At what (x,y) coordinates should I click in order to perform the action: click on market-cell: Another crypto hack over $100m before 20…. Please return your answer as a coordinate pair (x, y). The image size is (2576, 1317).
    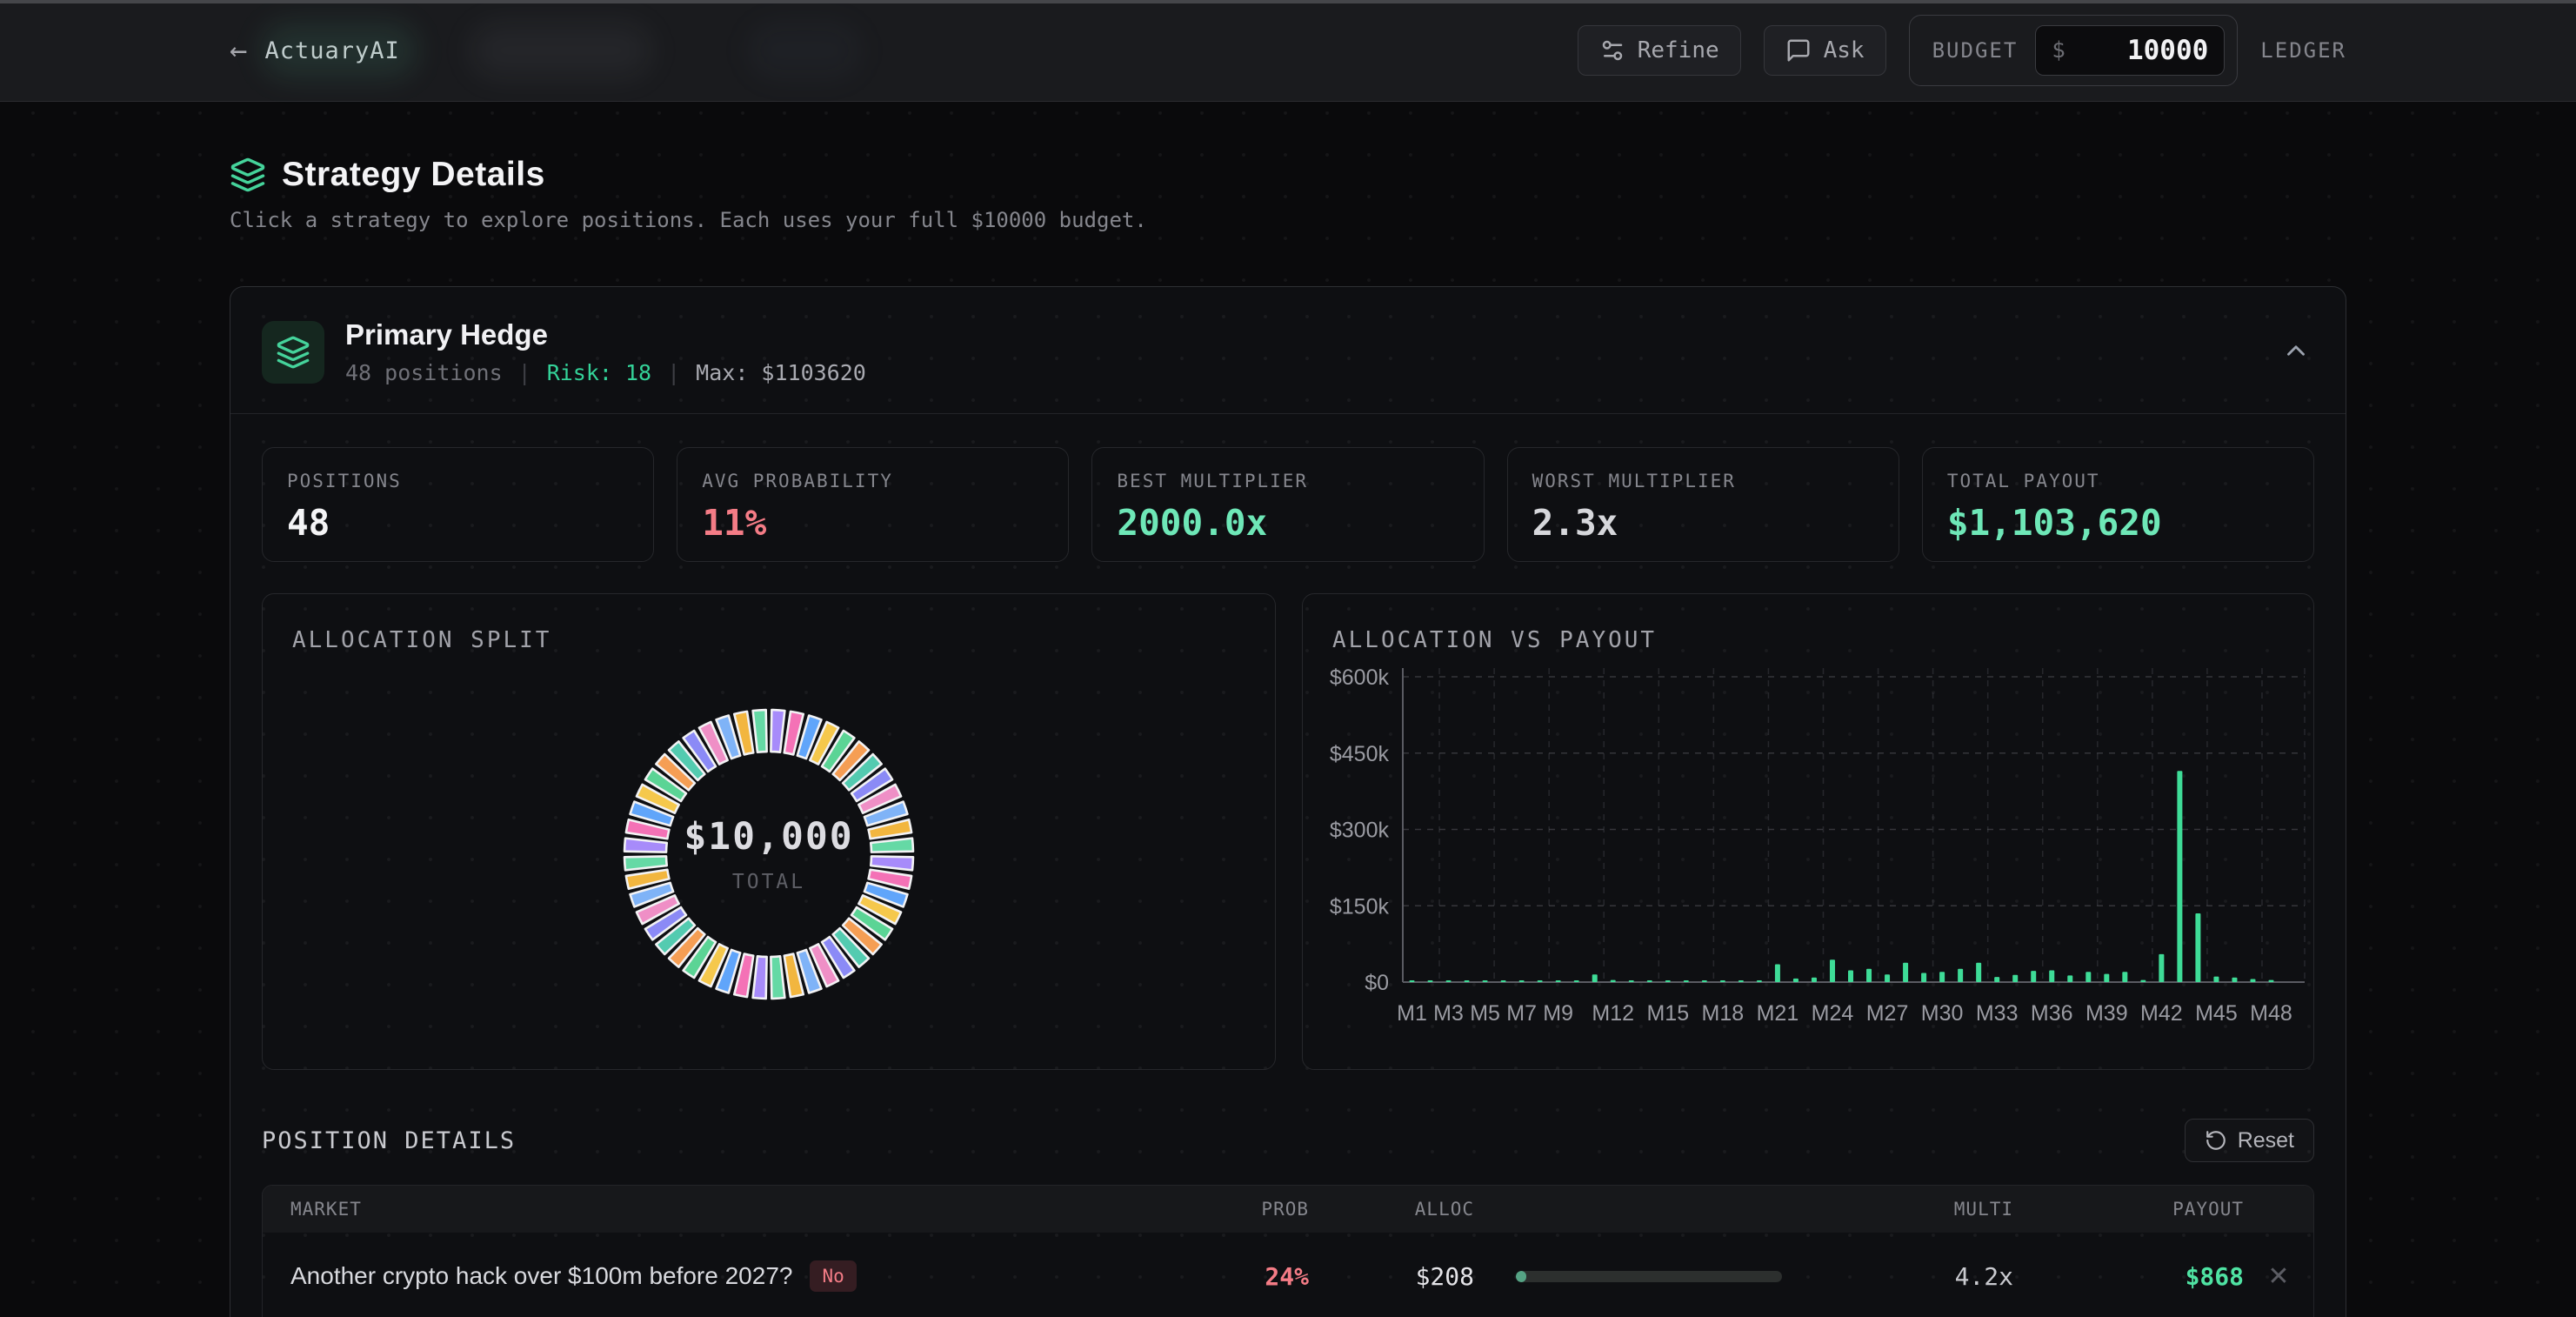
    Looking at the image, I should click on (721, 1276).